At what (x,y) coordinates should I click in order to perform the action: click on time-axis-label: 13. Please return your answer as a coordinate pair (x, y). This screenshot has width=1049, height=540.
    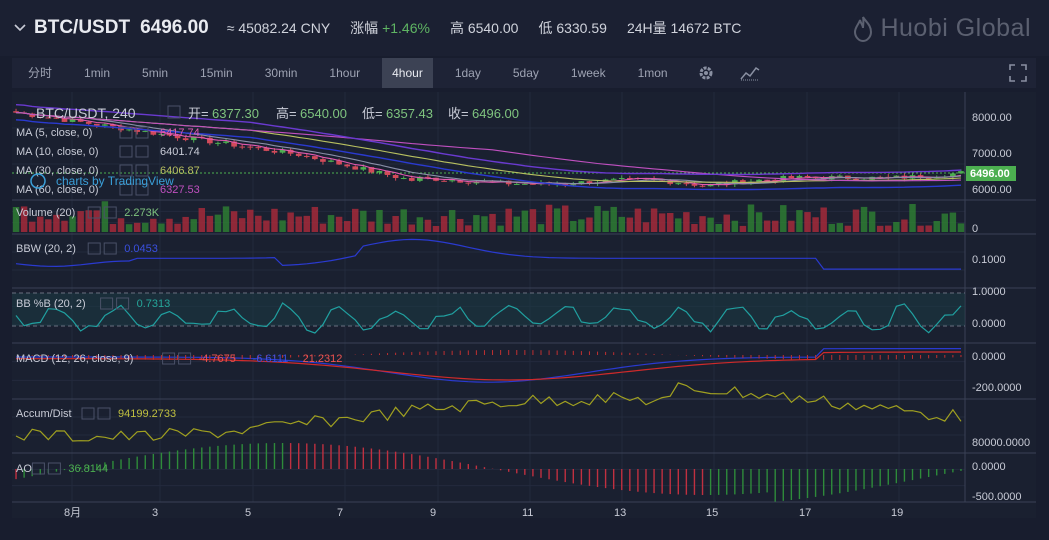
    Looking at the image, I should click on (620, 512).